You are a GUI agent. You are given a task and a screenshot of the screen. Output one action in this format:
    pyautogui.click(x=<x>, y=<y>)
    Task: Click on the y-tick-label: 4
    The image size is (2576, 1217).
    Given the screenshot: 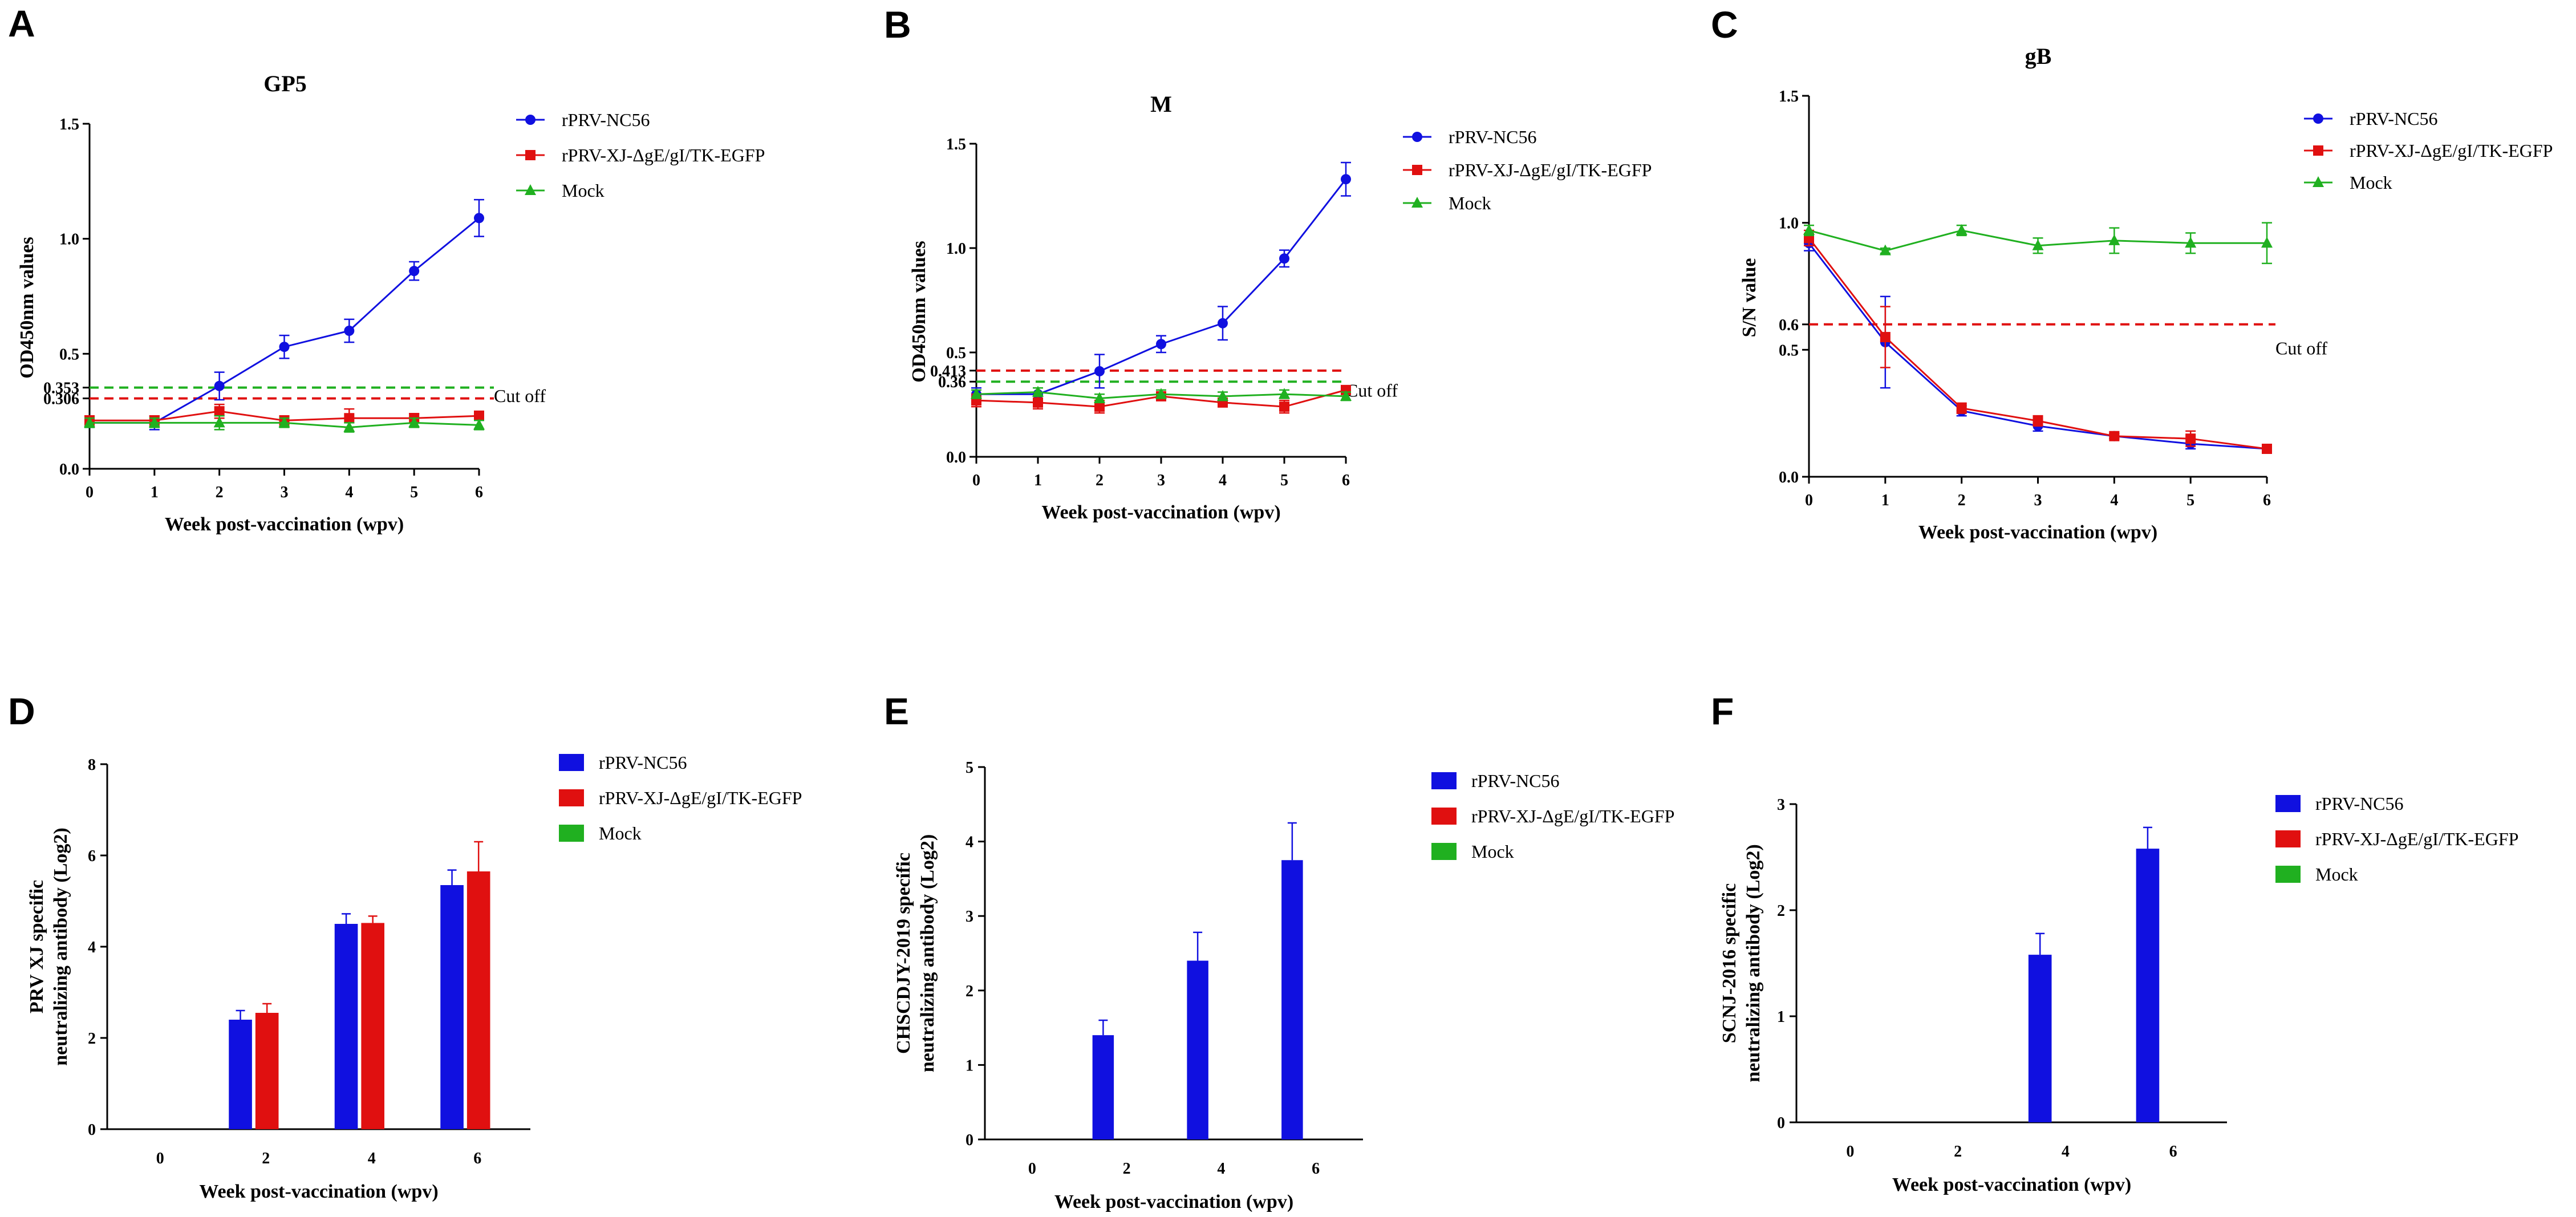 What is the action you would take?
    pyautogui.click(x=969, y=842)
    